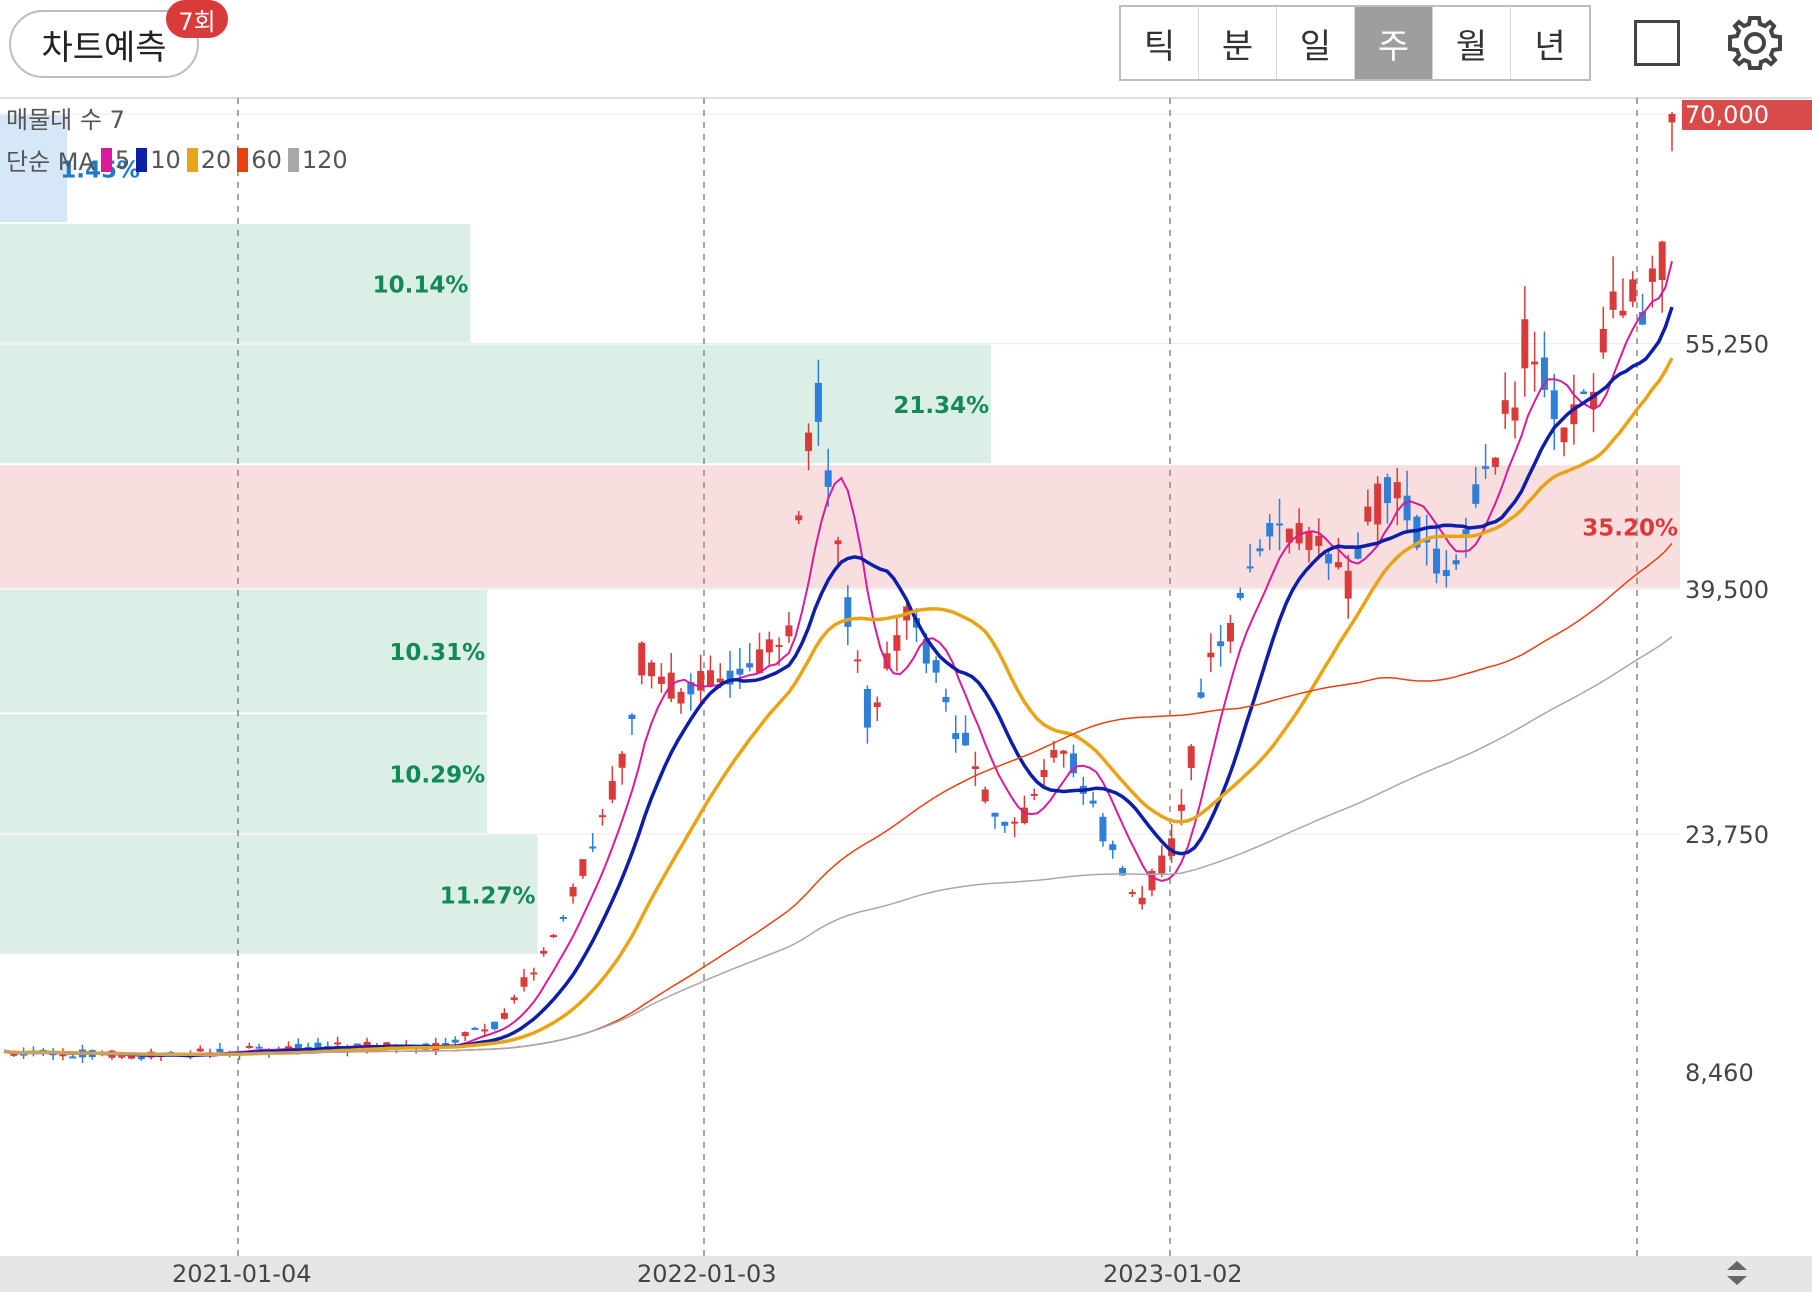 The height and width of the screenshot is (1292, 1812). Describe the element at coordinates (1238, 43) in the screenshot. I see `period-minute: 분` at that location.